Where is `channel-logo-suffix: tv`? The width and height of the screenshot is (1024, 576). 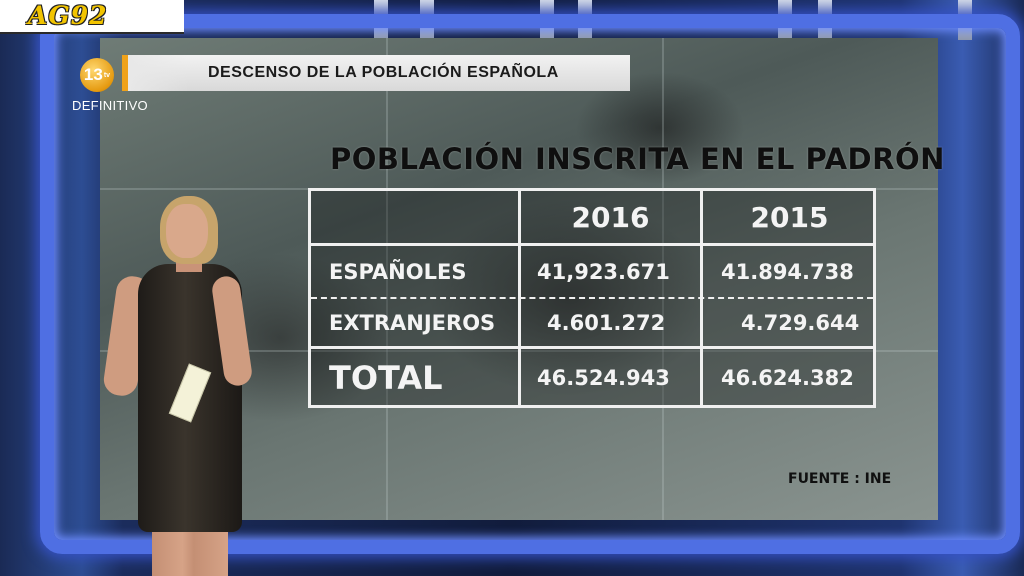
channel-logo-suffix: tv is located at coordinates (107, 75).